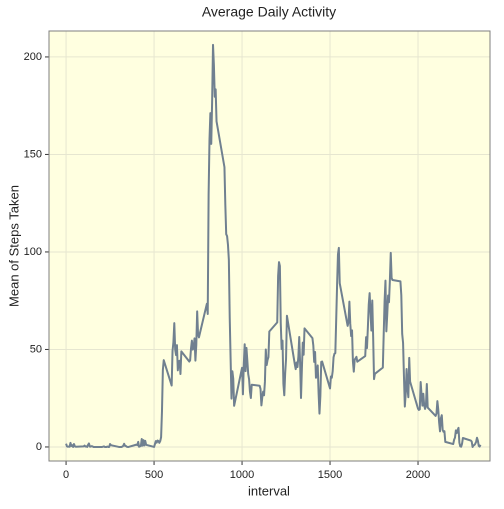 This screenshot has width=504, height=509. What do you see at coordinates (269, 490) in the screenshot?
I see `x-axis-label: interval` at bounding box center [269, 490].